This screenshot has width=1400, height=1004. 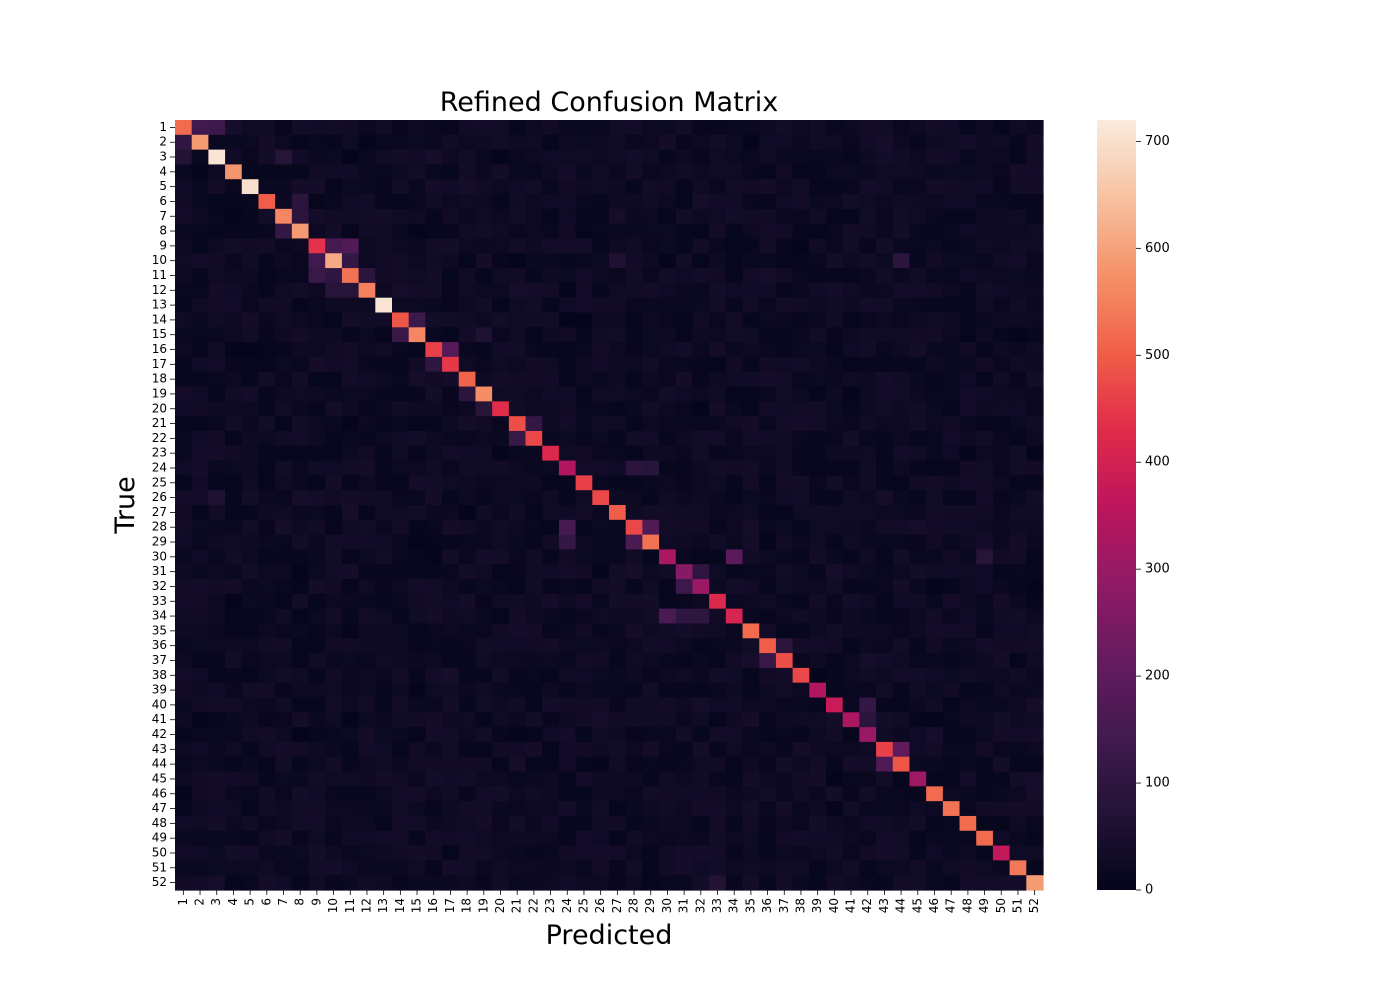 I want to click on y-tick-label: 47, so click(x=159, y=808).